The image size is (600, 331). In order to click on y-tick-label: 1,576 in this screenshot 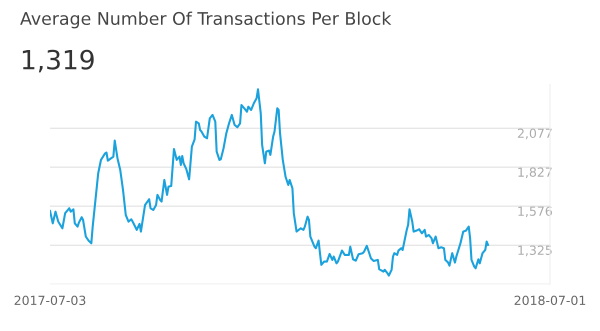, I will do `click(535, 212)`.